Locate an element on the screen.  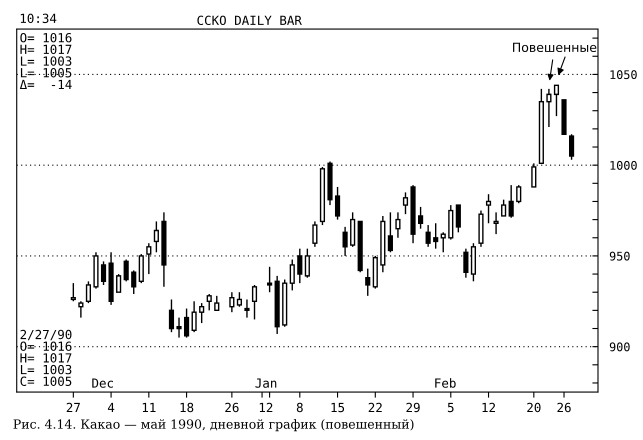
x-tick-label: 5 is located at coordinates (451, 407).